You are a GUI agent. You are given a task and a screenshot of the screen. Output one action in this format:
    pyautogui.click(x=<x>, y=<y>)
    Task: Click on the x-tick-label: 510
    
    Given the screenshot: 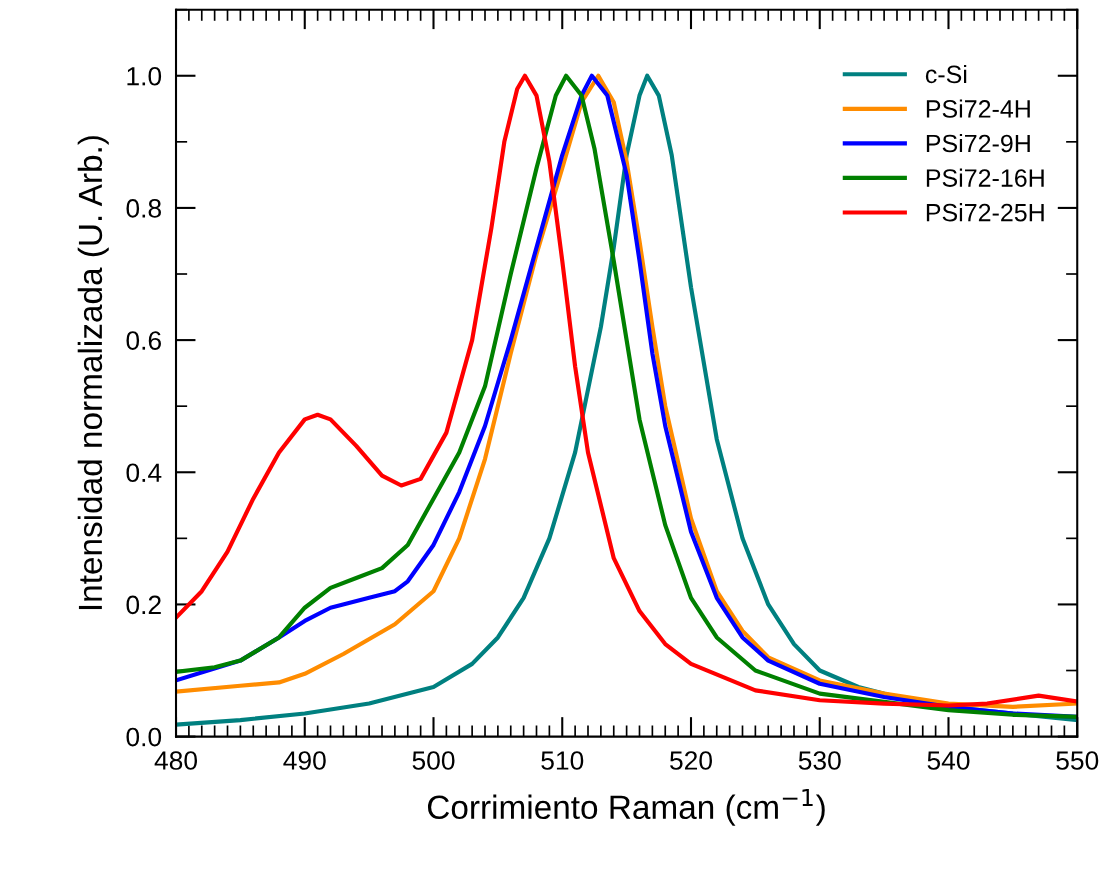 What is the action you would take?
    pyautogui.click(x=562, y=760)
    